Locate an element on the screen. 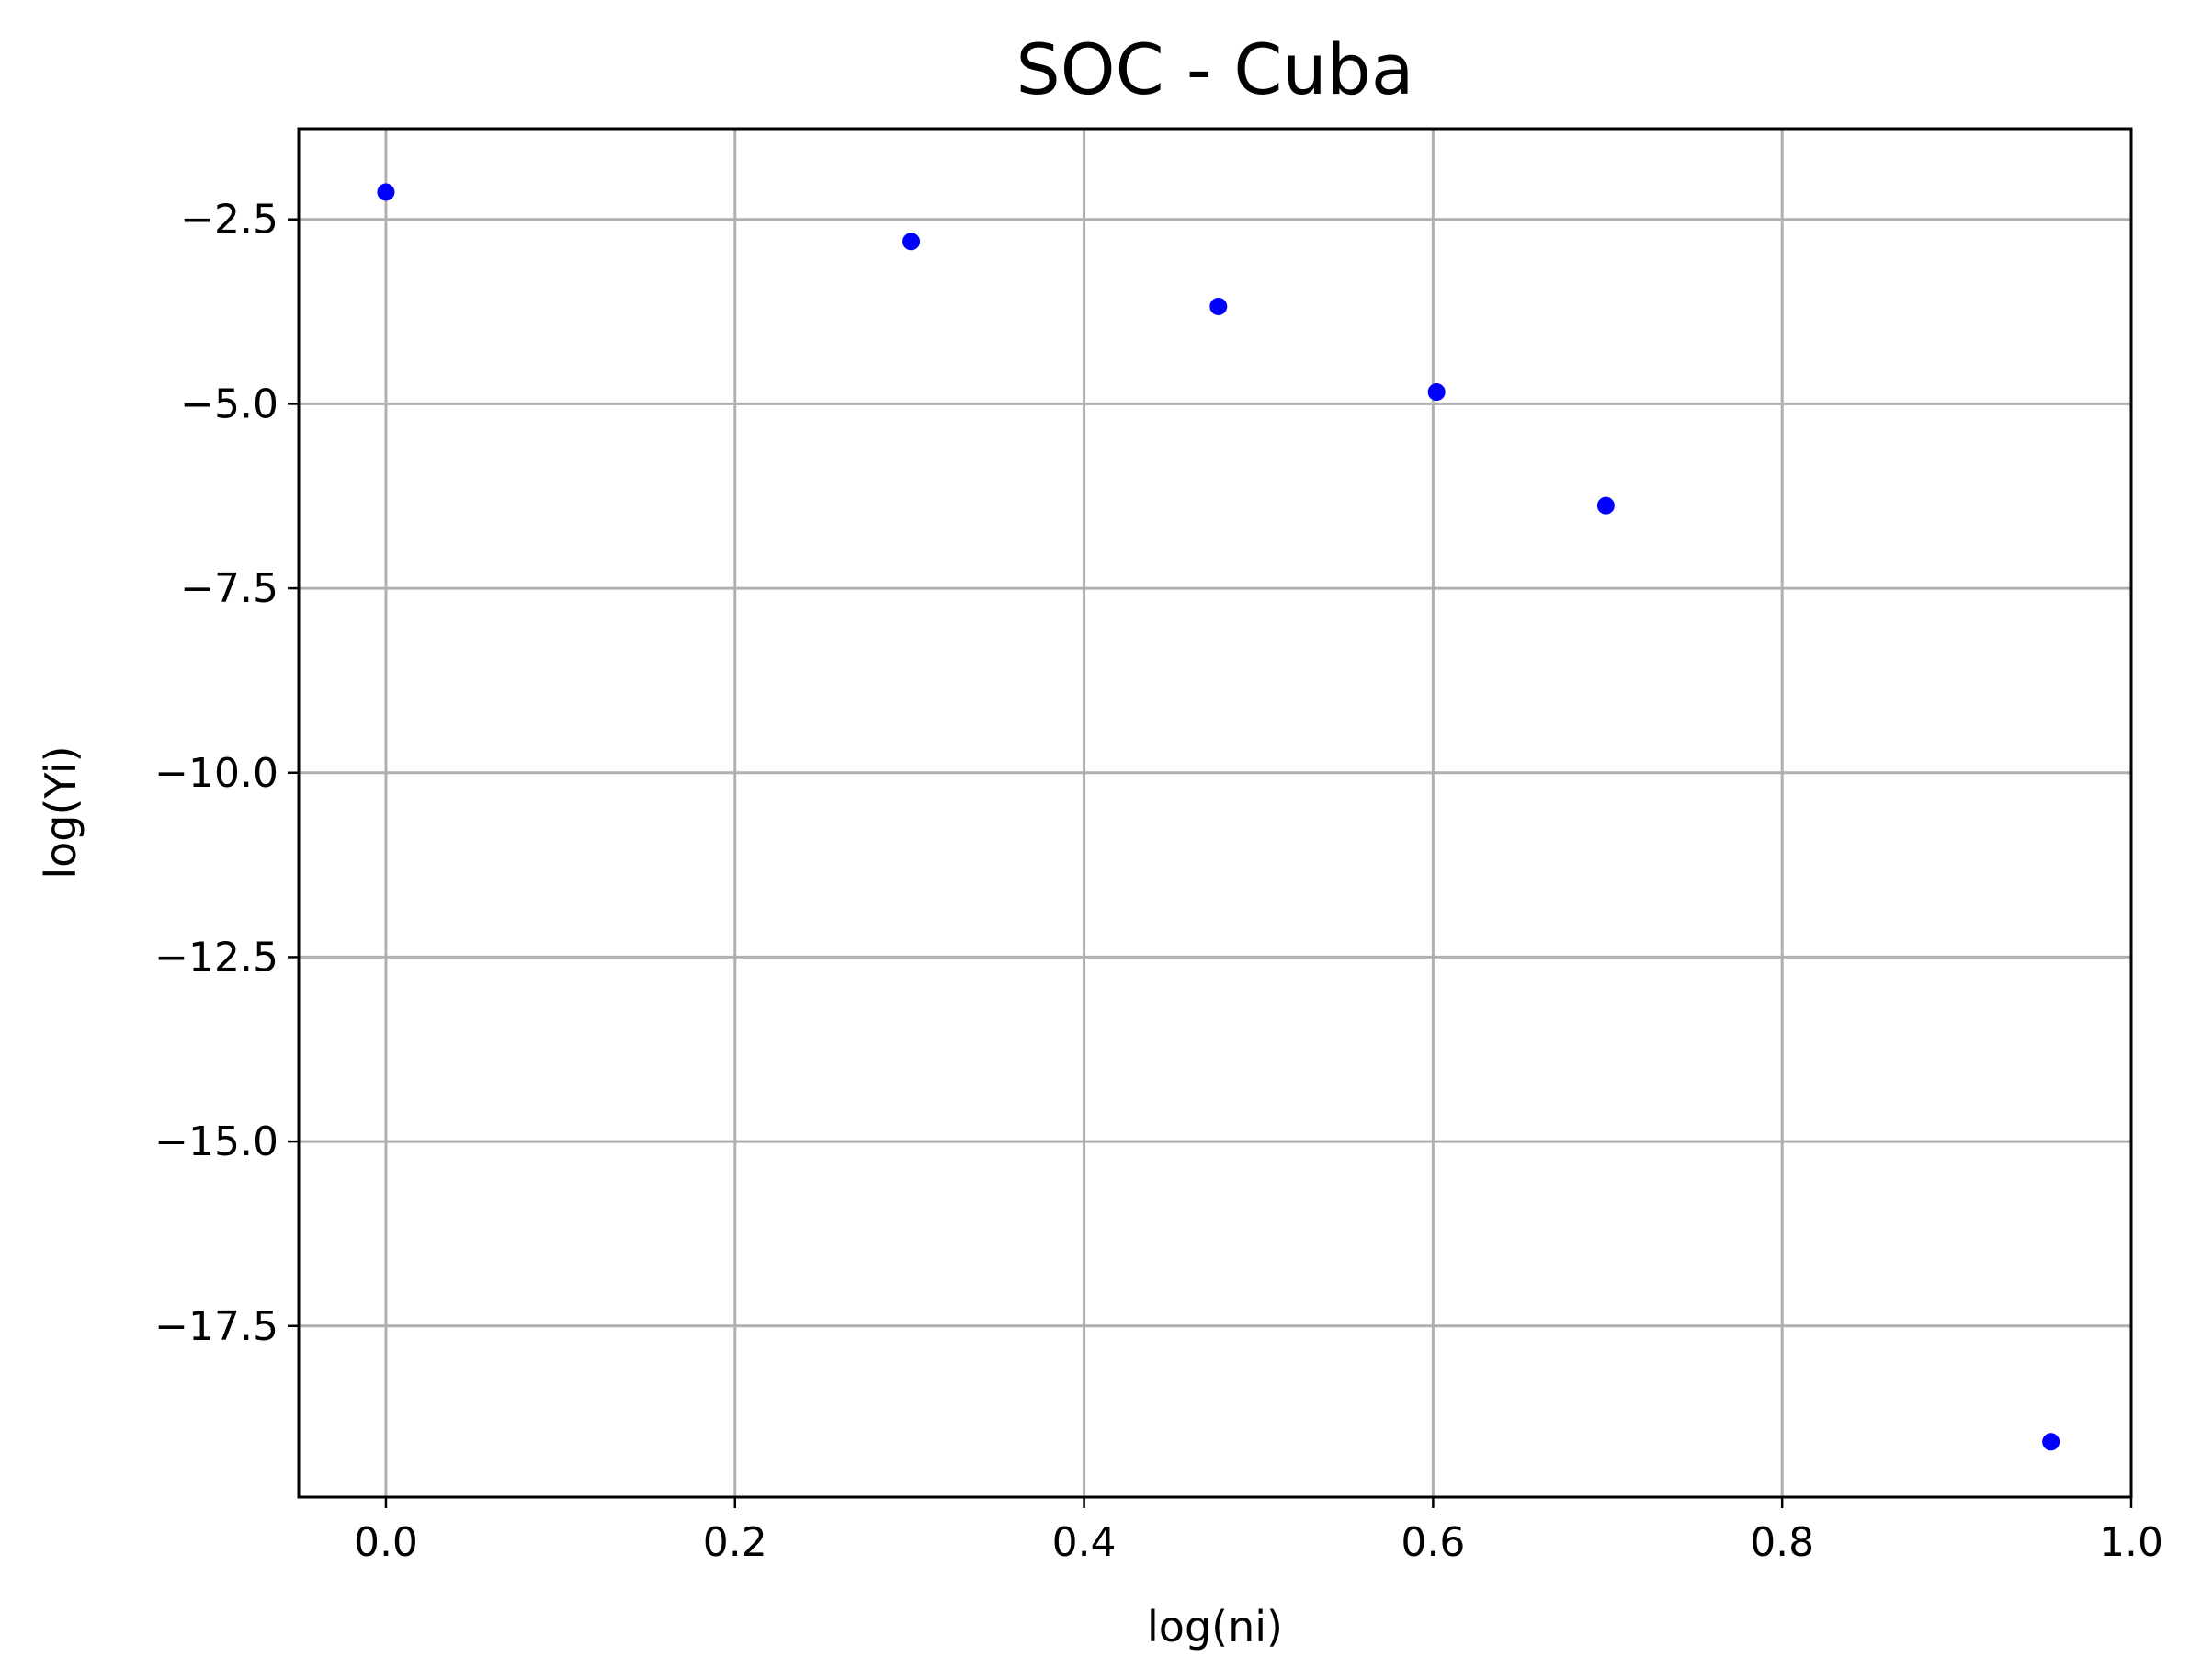 The width and height of the screenshot is (2190, 1680). y-tick-label: −17.5 is located at coordinates (216, 1326).